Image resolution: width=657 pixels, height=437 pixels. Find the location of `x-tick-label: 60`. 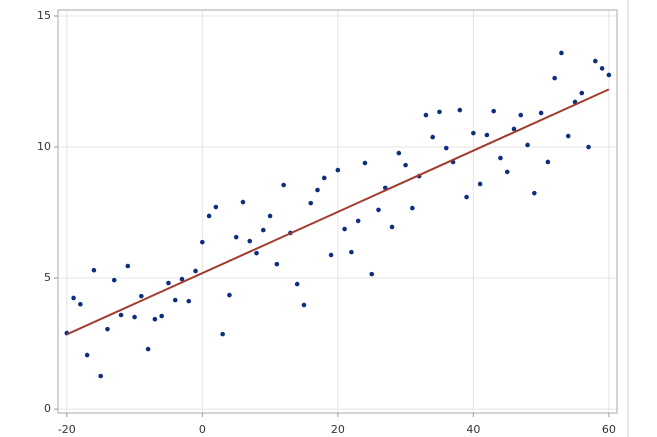

x-tick-label: 60 is located at coordinates (609, 429).